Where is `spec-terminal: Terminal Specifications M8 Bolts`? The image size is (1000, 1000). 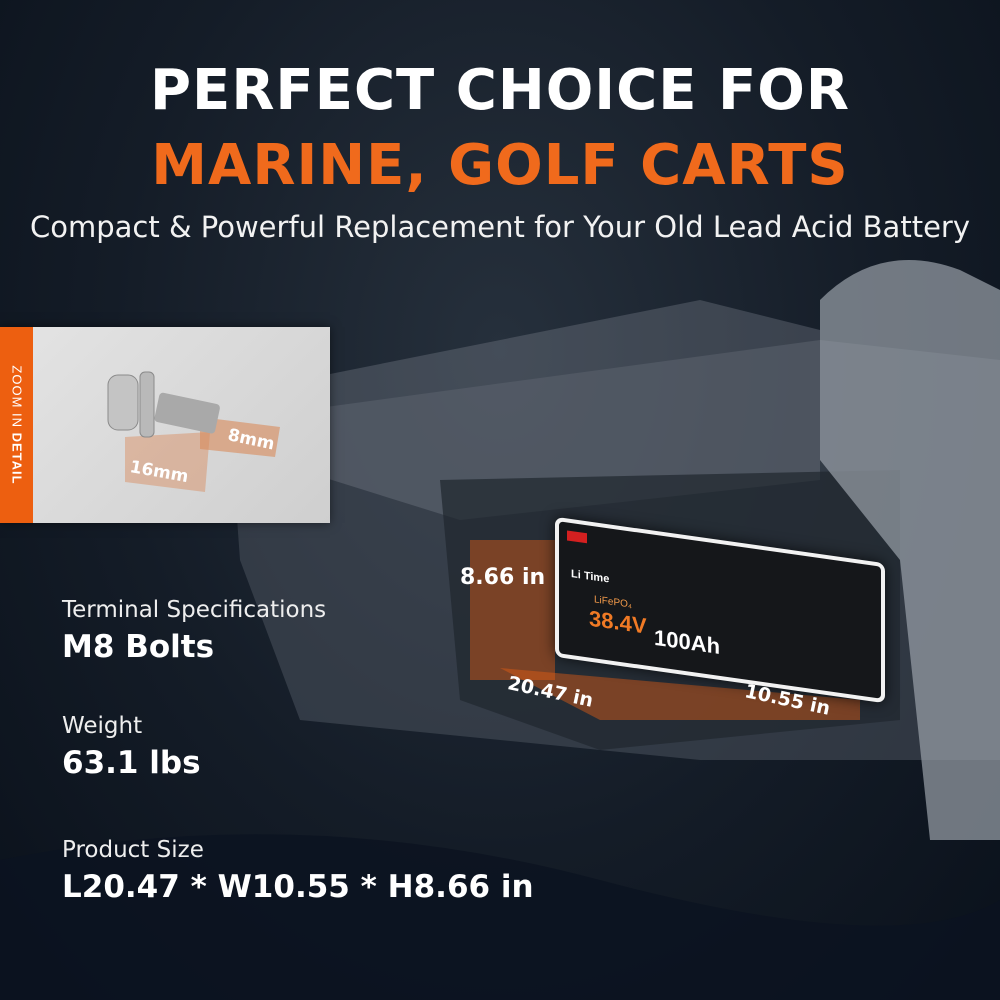
spec-terminal: Terminal Specifications M8 Bolts is located at coordinates (194, 631).